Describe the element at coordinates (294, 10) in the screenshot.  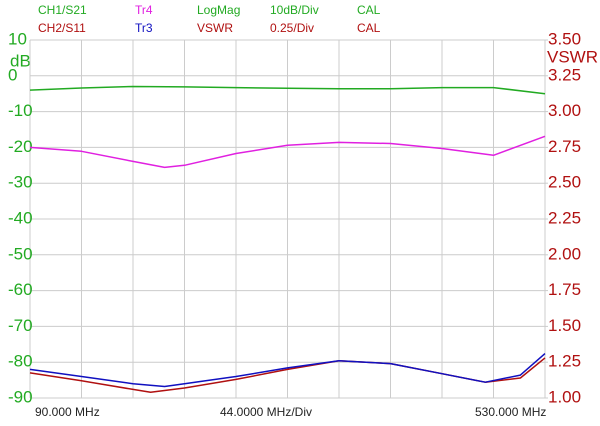
I see `header-item: 10dB/Div` at that location.